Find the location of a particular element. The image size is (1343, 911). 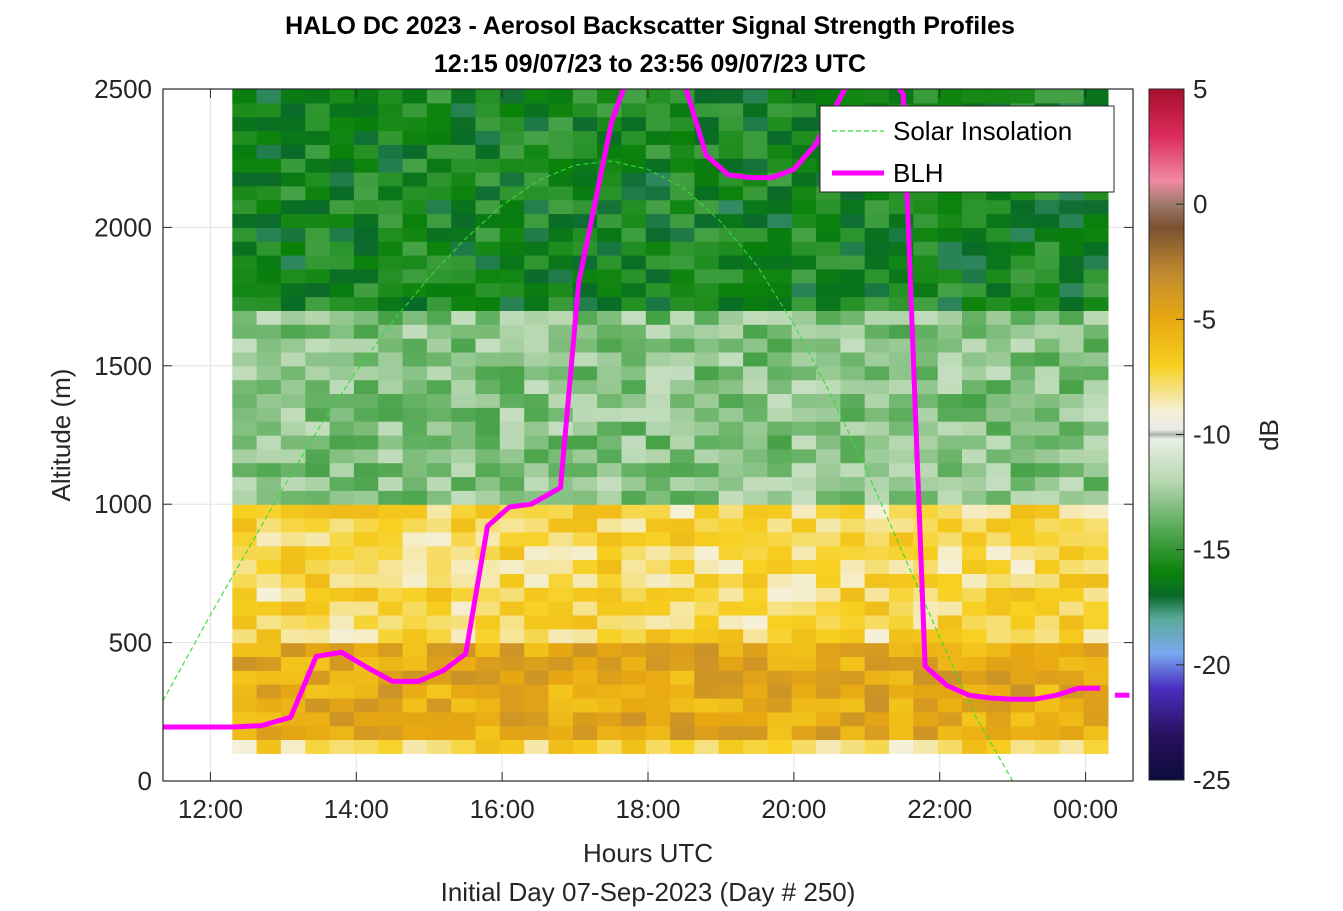

legend-box is located at coordinates (967, 149).